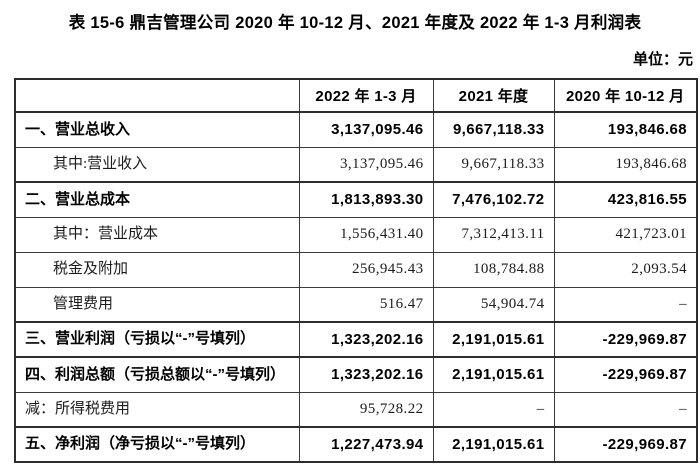 The width and height of the screenshot is (700, 475). I want to click on column-header-blank, so click(157, 95).